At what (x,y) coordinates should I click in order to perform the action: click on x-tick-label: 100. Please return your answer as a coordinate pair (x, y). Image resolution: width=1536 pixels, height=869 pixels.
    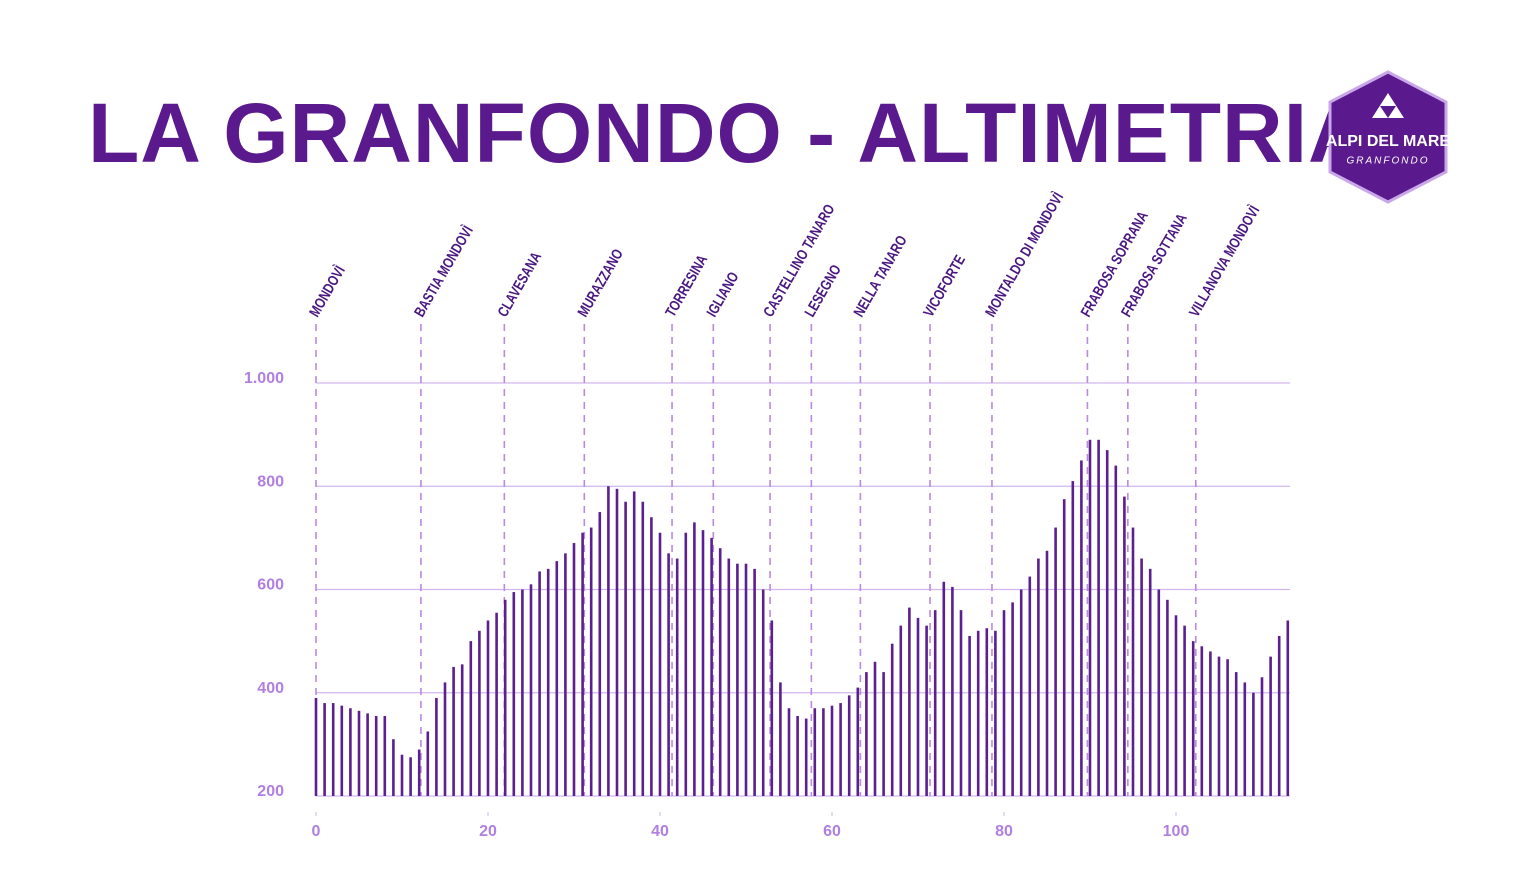
    Looking at the image, I should click on (1176, 831).